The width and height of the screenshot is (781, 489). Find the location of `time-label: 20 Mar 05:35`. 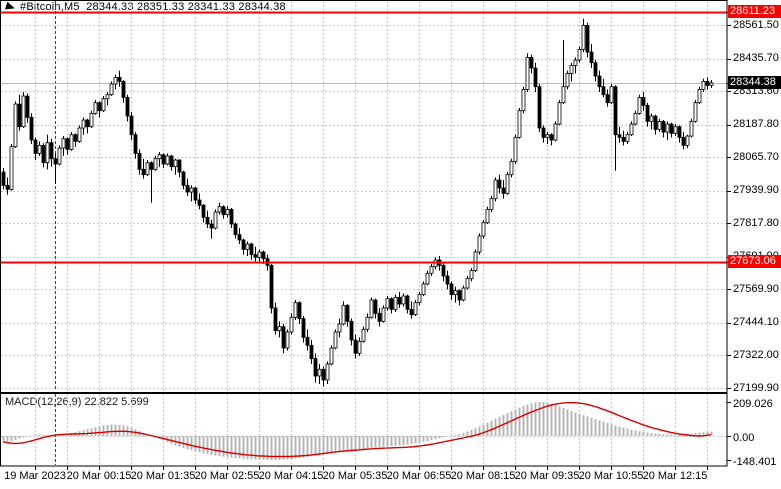

time-label: 20 Mar 05:35 is located at coordinates (355, 476).